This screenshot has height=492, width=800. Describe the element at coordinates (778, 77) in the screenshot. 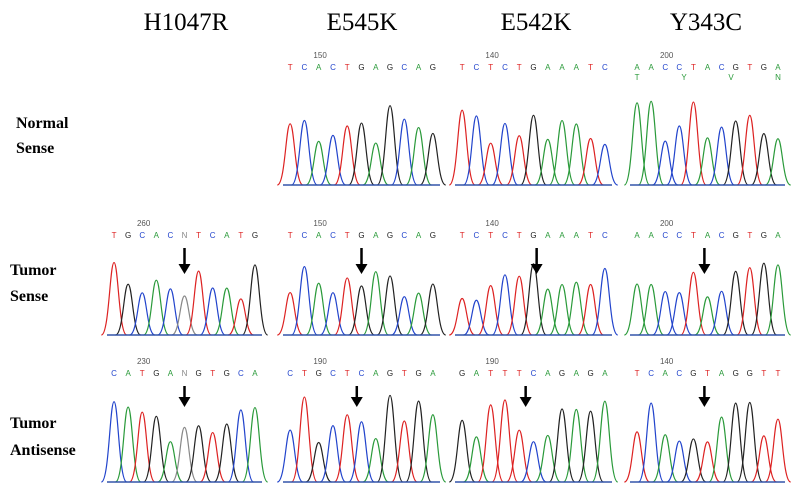

I see `ambiguity-code: N` at that location.